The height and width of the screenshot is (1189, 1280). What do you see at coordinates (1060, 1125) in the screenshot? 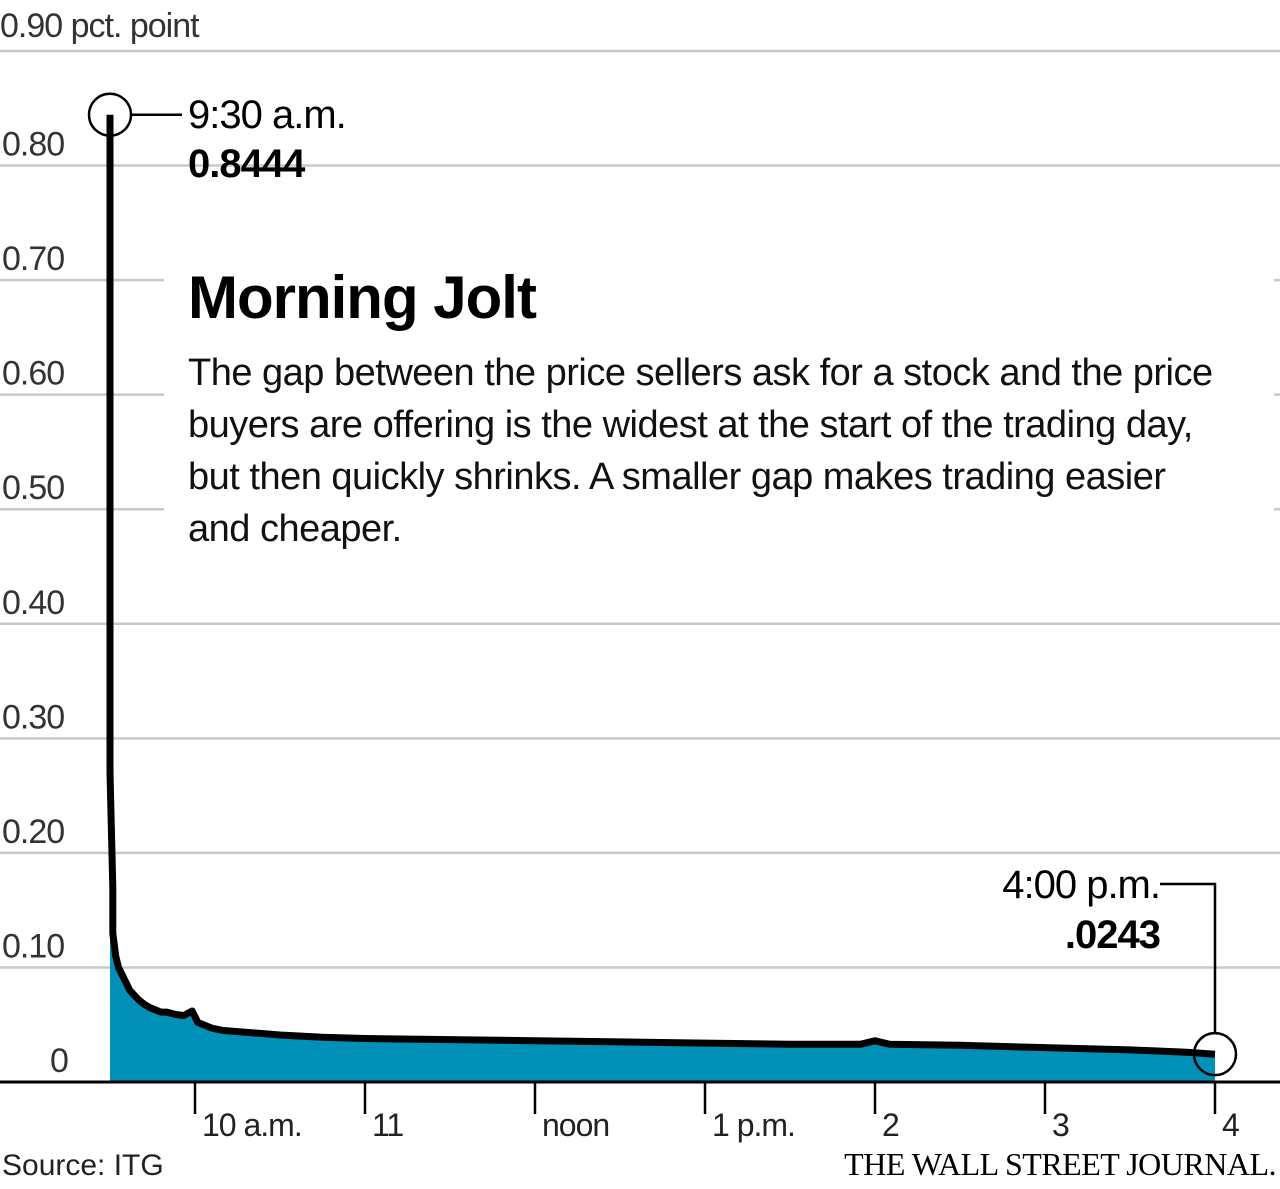
I see `x-tick-label: 3` at bounding box center [1060, 1125].